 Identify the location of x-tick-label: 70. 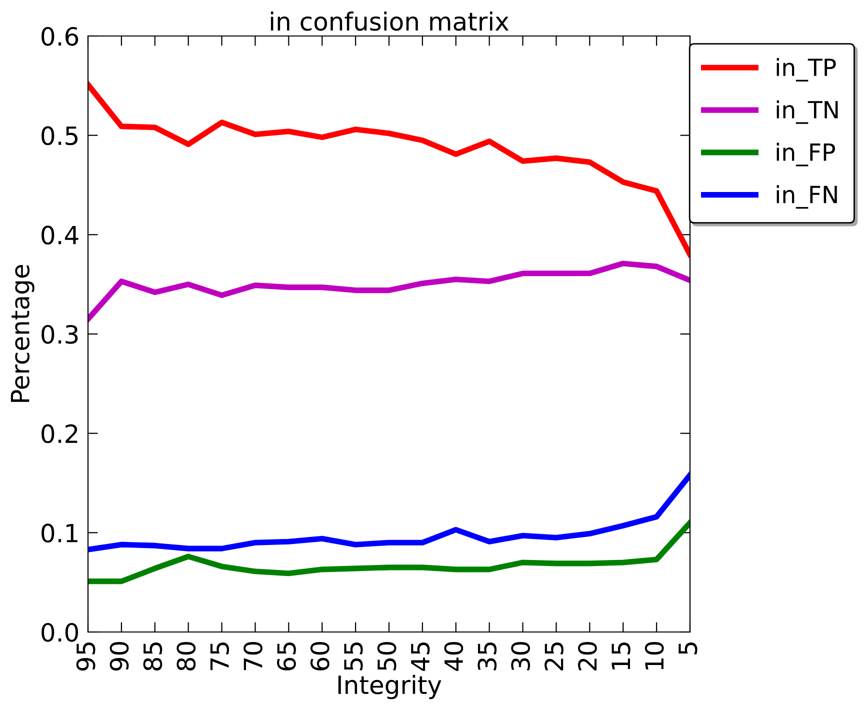
(253, 656).